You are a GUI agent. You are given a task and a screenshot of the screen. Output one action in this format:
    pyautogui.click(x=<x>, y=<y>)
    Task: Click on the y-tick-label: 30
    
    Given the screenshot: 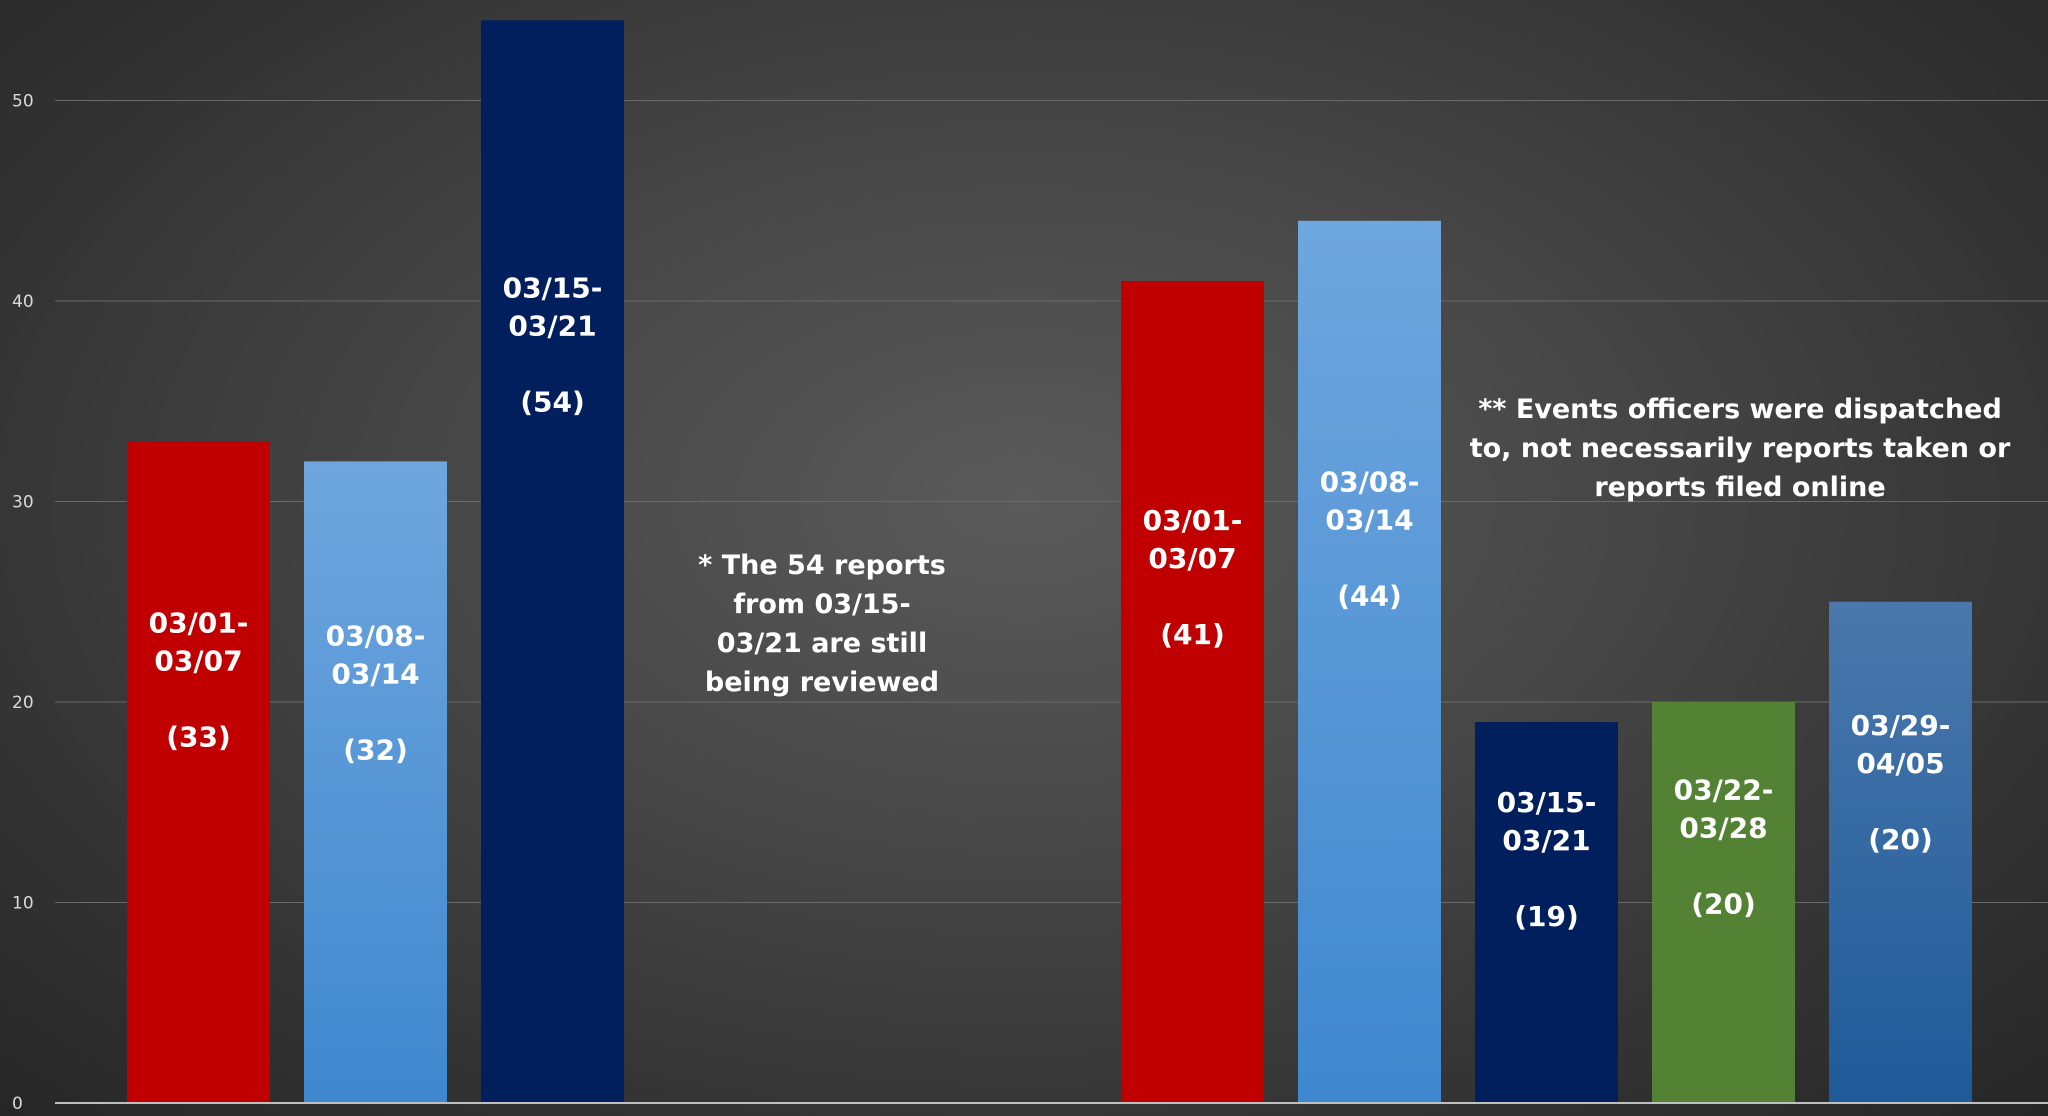 What is the action you would take?
    pyautogui.click(x=23, y=503)
    